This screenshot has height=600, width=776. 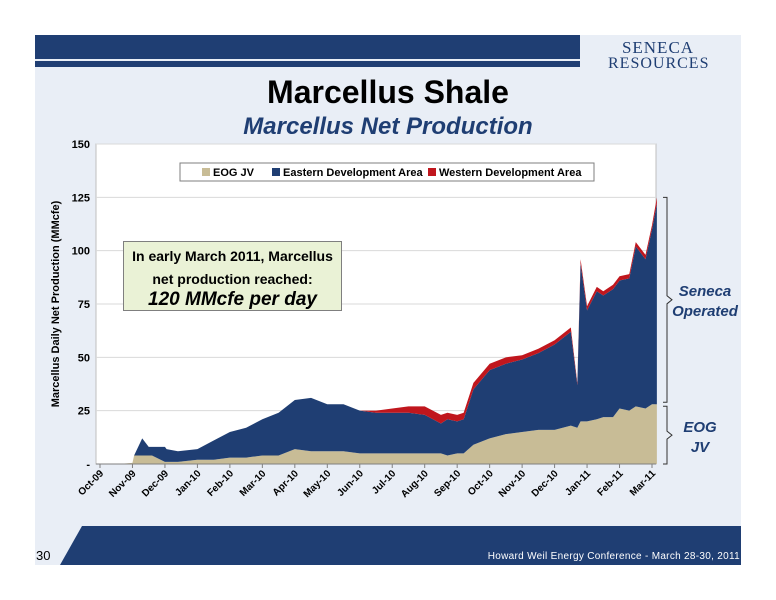 I want to click on seneca-logo: SENECA RESOURCES, so click(x=658, y=59).